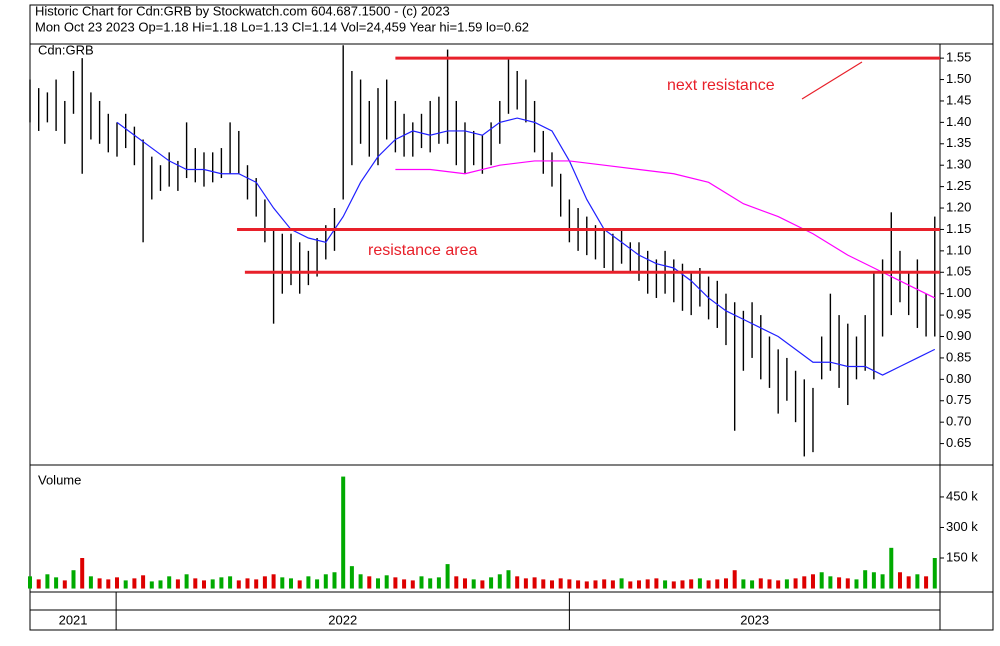  What do you see at coordinates (962, 556) in the screenshot?
I see `y-tick-label: 150 k` at bounding box center [962, 556].